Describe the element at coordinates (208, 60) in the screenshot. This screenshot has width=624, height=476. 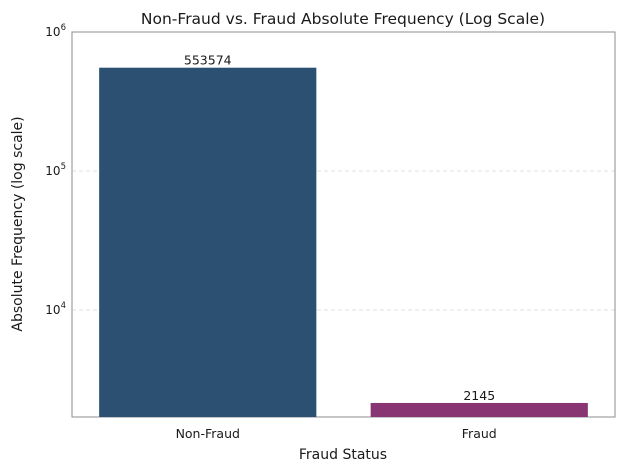
I see `bar-value-label: 553574` at that location.